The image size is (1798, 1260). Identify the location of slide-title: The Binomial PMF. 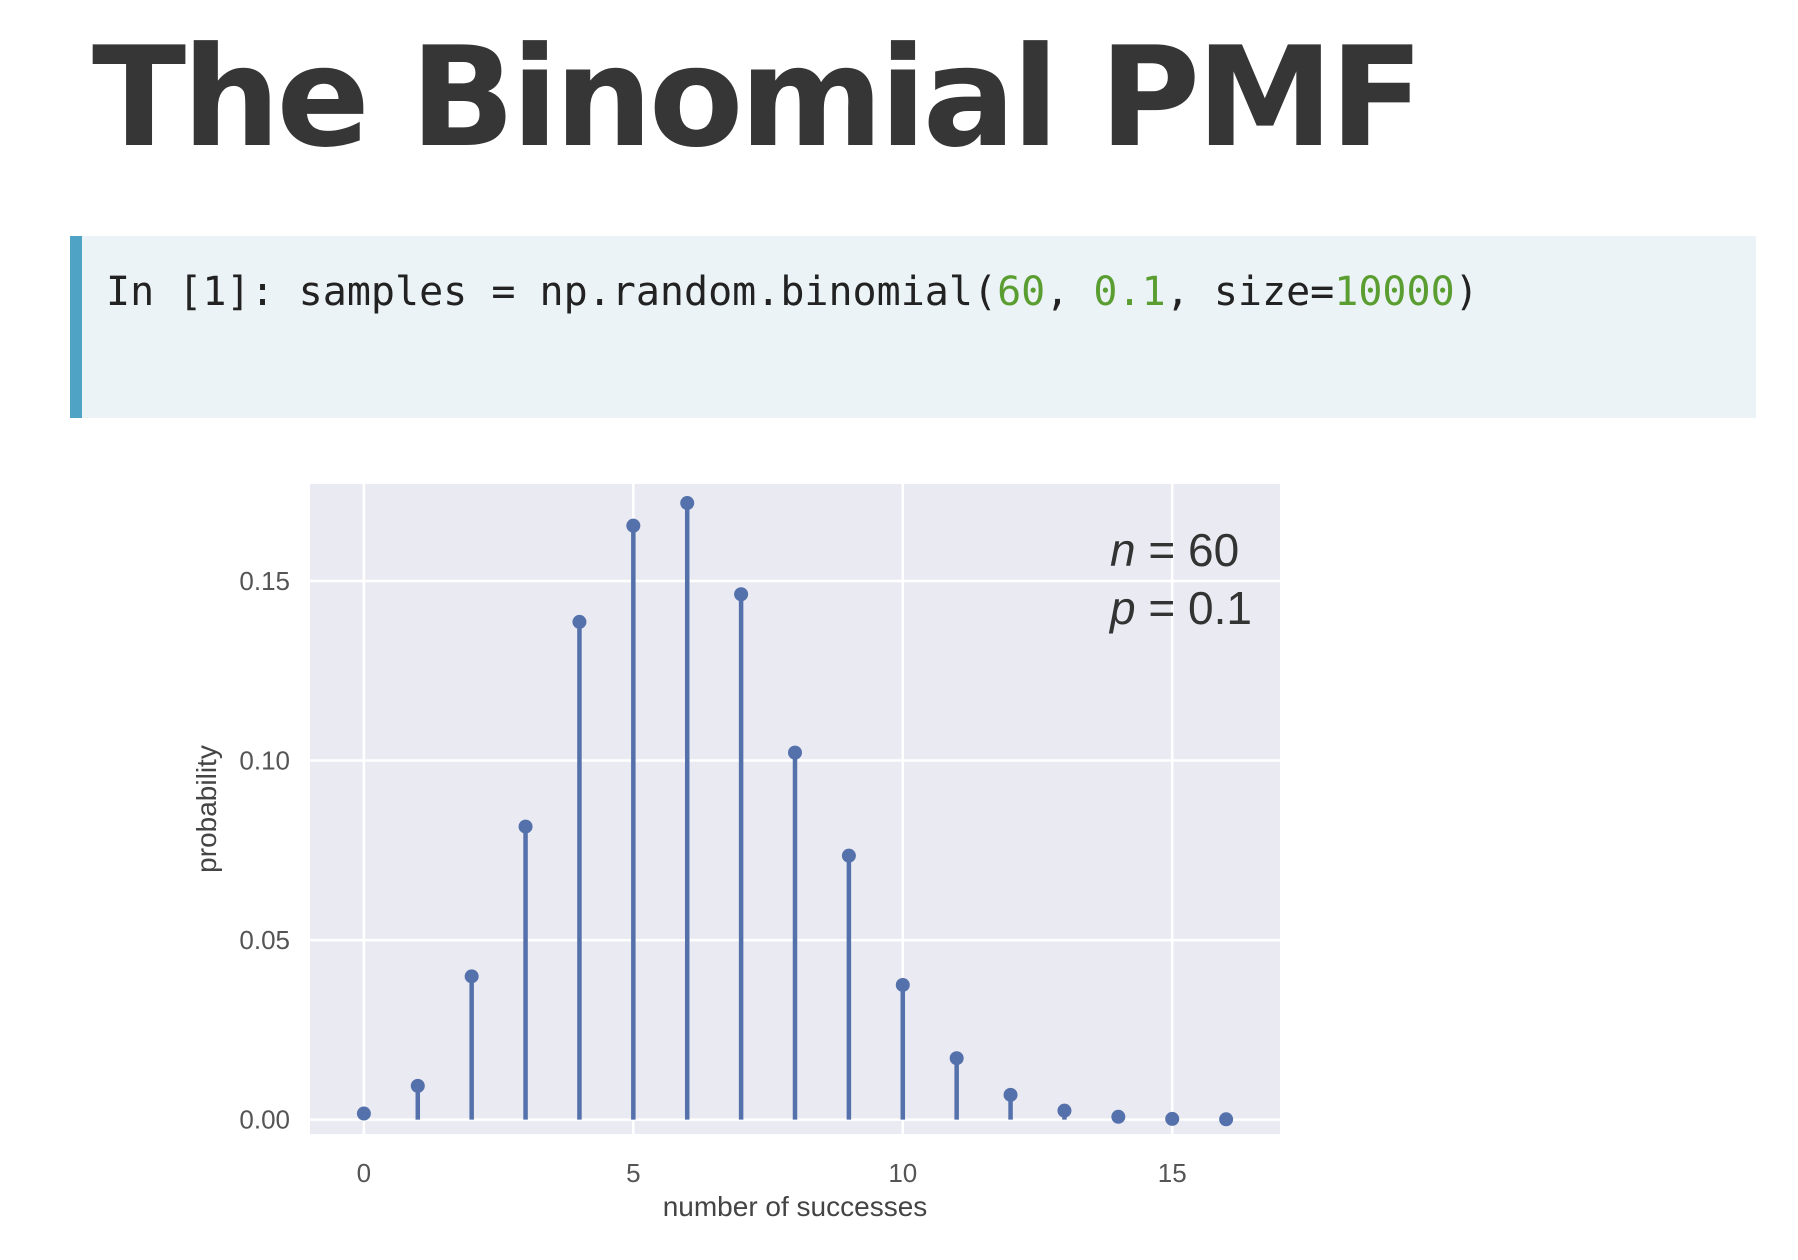
(758, 97).